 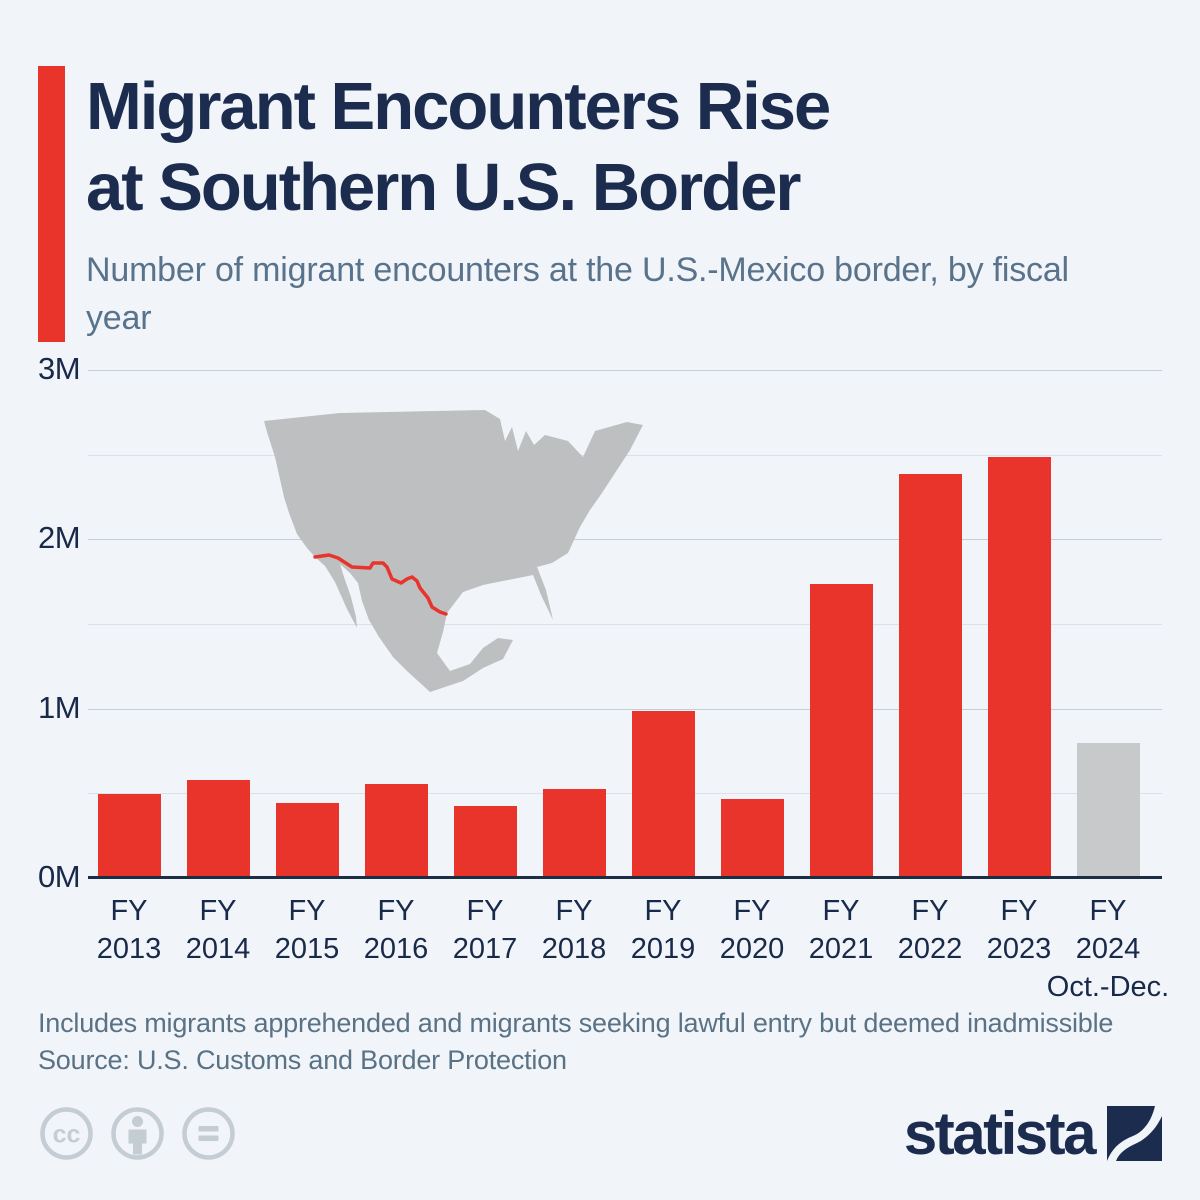 I want to click on x-tick-line2: 2021, so click(x=841, y=949).